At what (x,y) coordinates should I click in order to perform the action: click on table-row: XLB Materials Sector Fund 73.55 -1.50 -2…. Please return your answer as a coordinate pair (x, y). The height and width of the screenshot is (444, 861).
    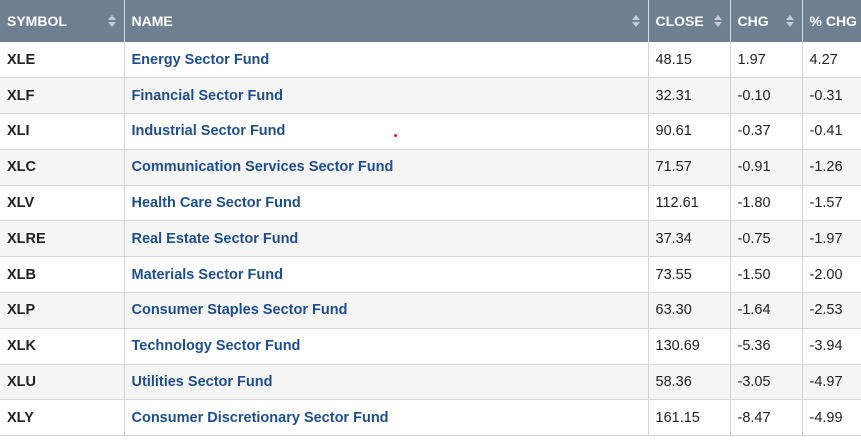
    Looking at the image, I should click on (430, 275).